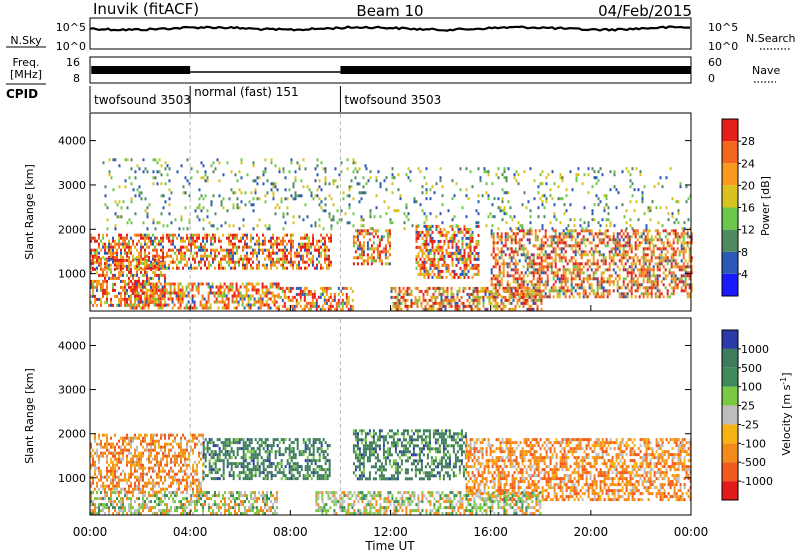 This screenshot has height=554, width=800. Describe the element at coordinates (29, 212) in the screenshot. I see `power-ylabel: Slant Range [km]` at that location.